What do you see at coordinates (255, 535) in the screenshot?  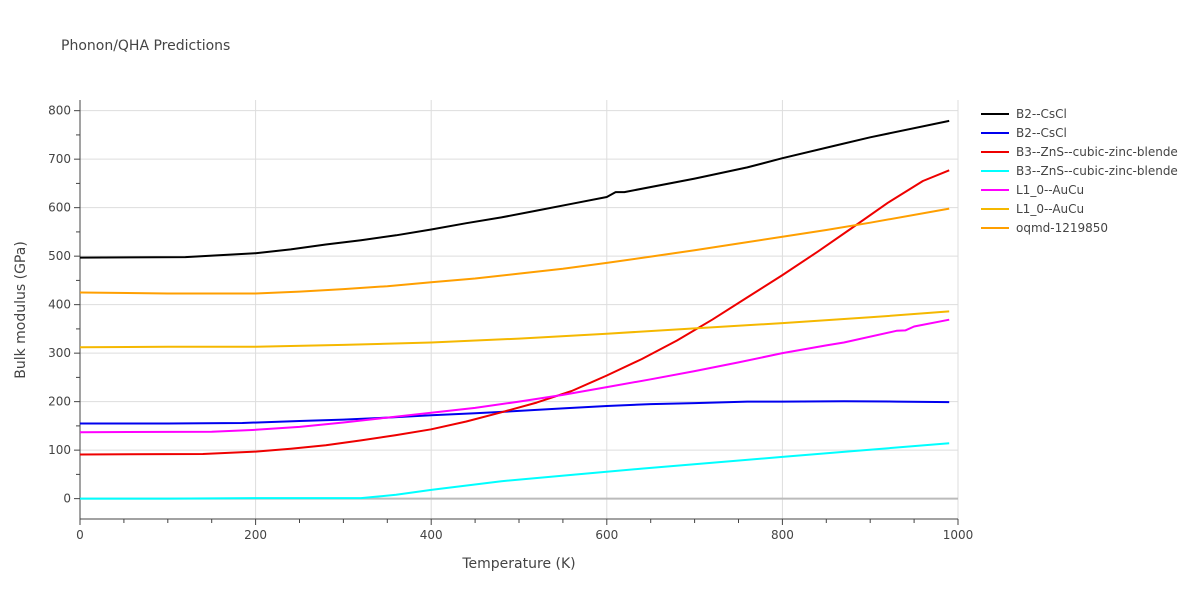 I see `x-tick-label: 200` at bounding box center [255, 535].